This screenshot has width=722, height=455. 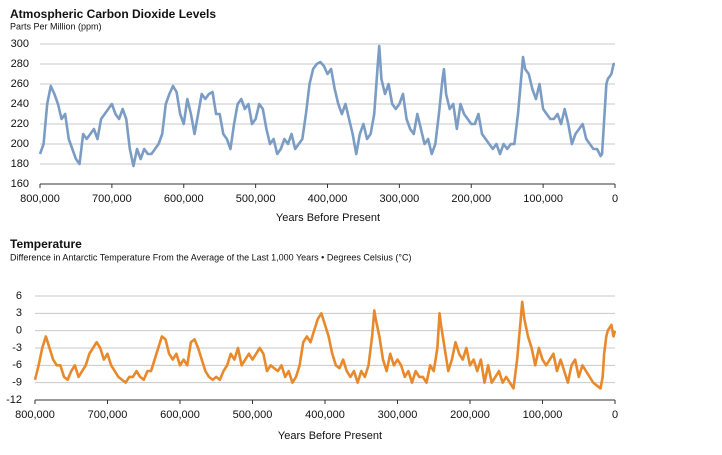 I want to click on y-tick-label: 160, so click(x=20, y=184).